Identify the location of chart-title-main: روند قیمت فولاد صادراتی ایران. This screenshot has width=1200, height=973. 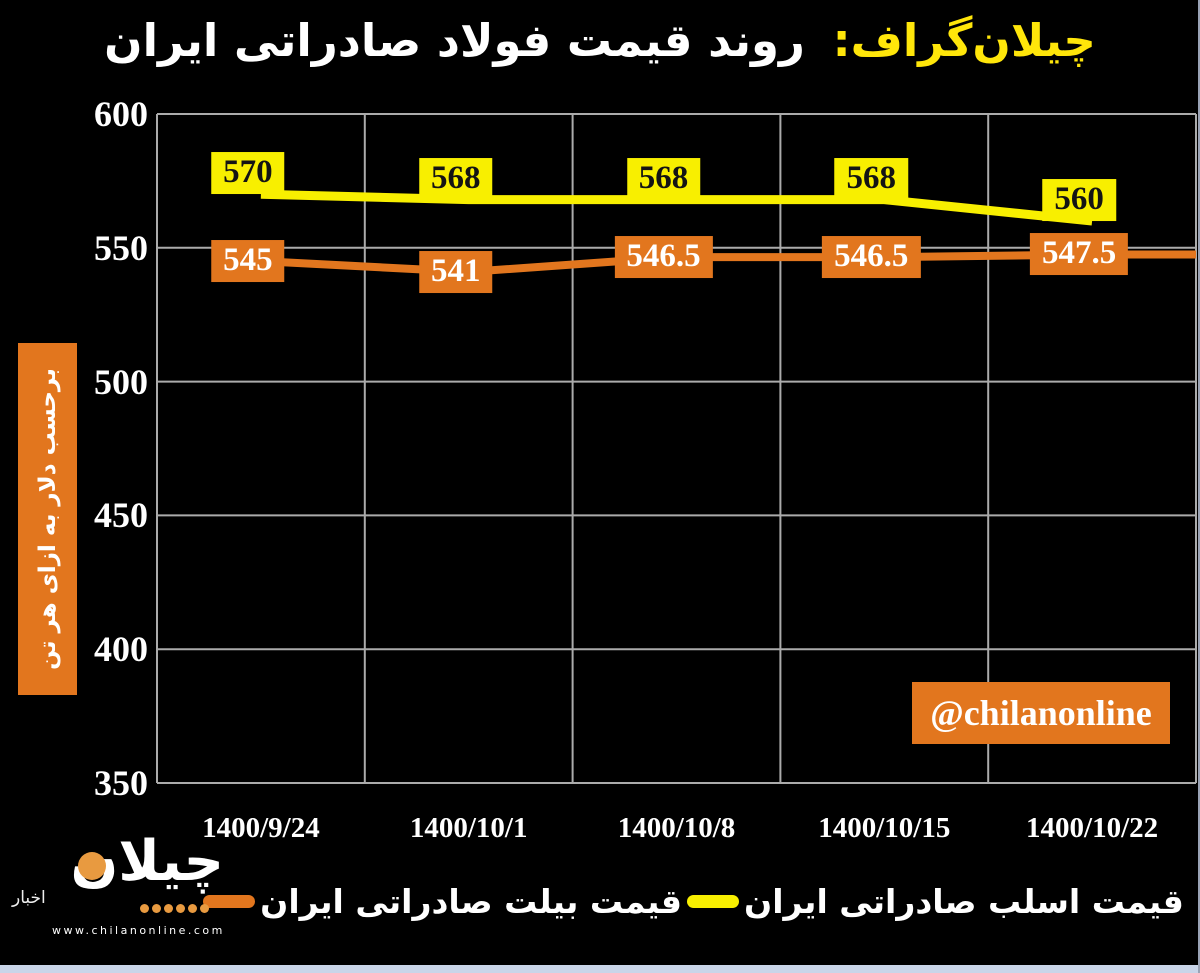
(454, 40).